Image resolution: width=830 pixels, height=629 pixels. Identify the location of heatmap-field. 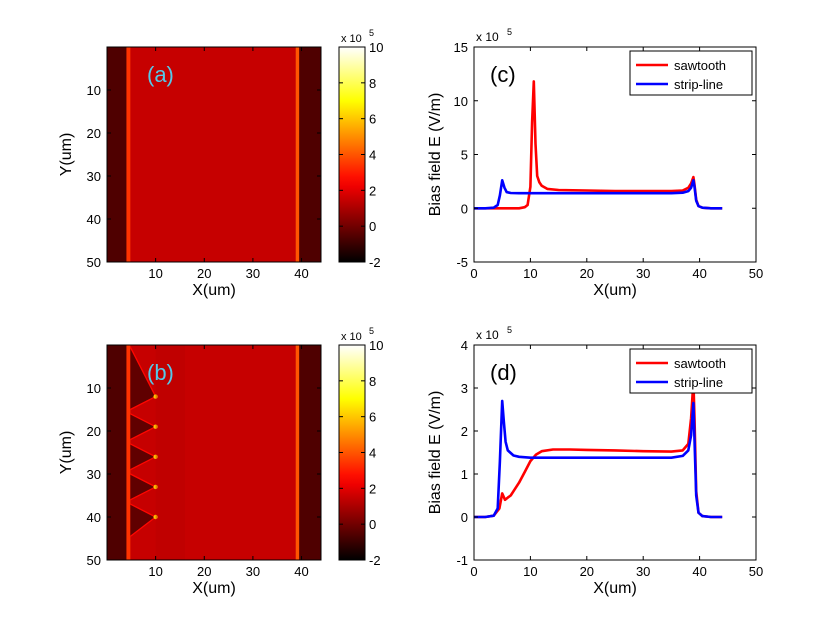
(214, 154).